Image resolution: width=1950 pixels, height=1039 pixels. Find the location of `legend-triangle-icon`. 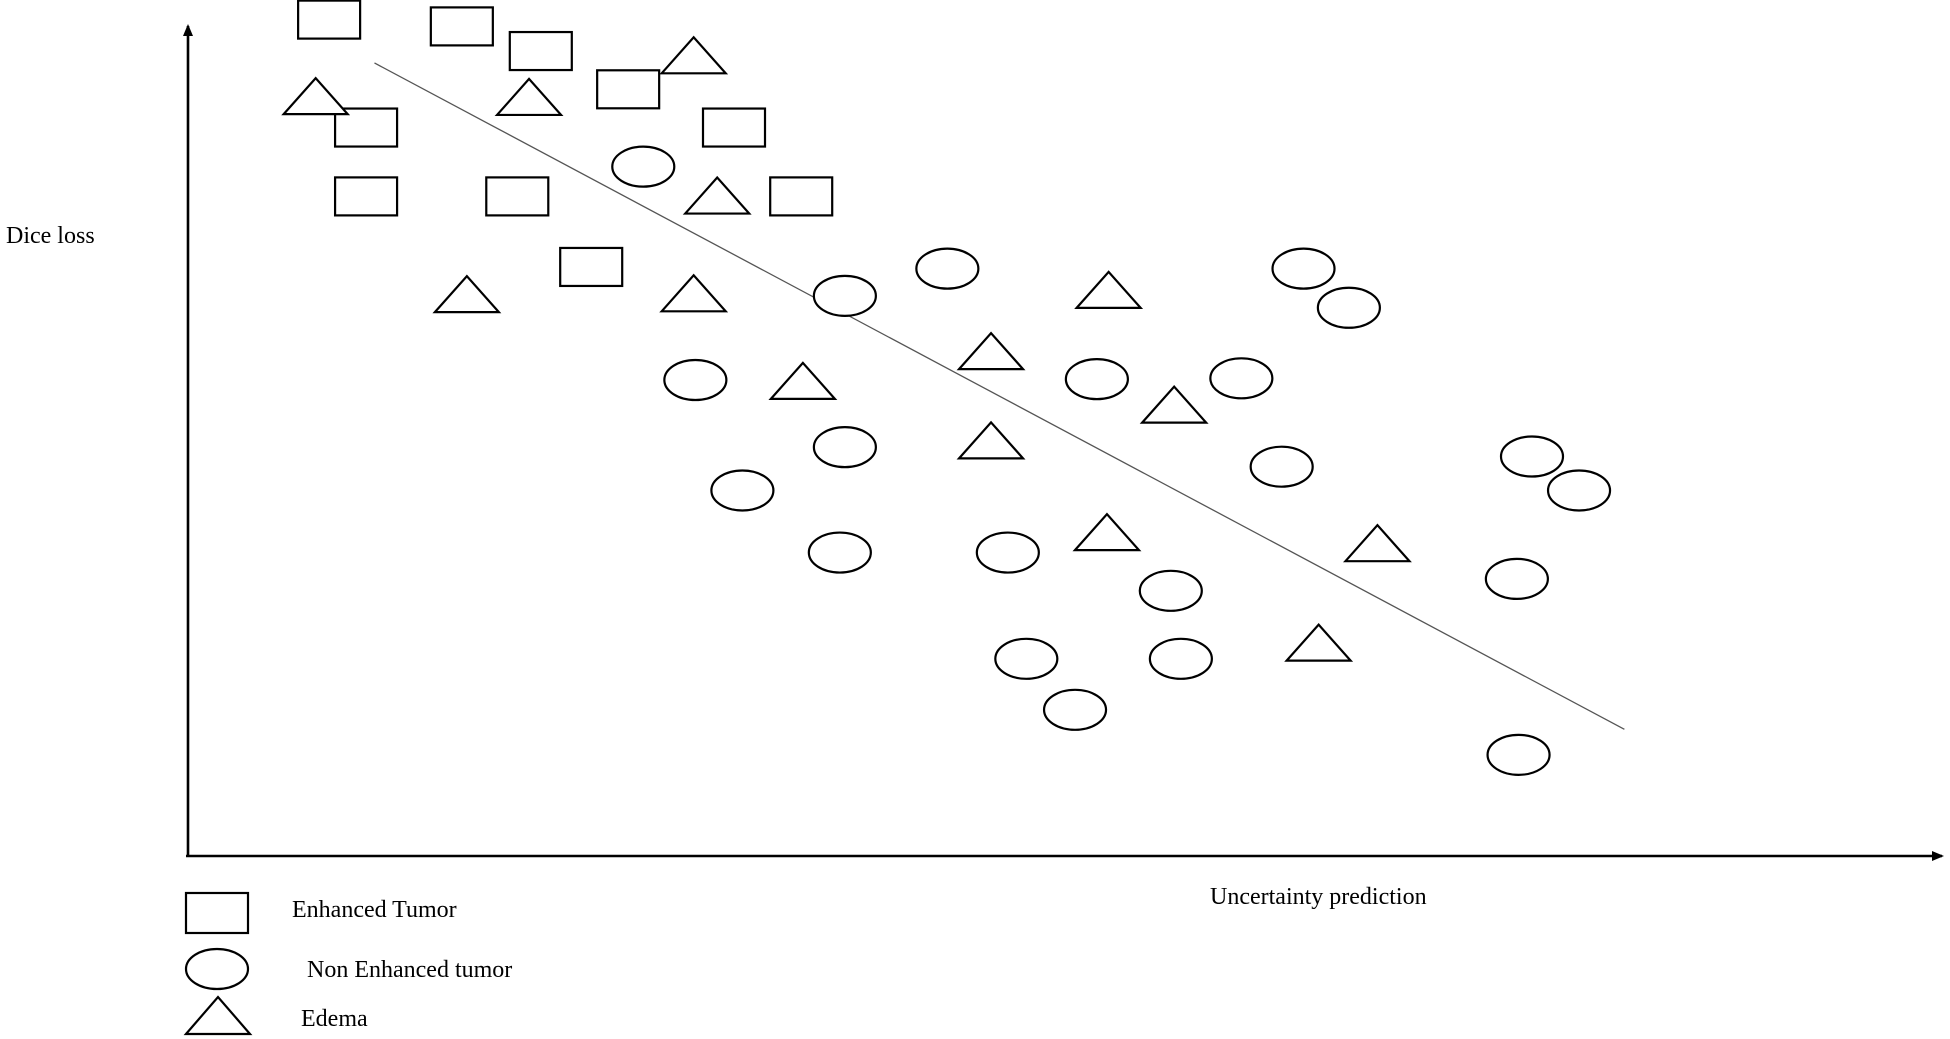

legend-triangle-icon is located at coordinates (218, 1015).